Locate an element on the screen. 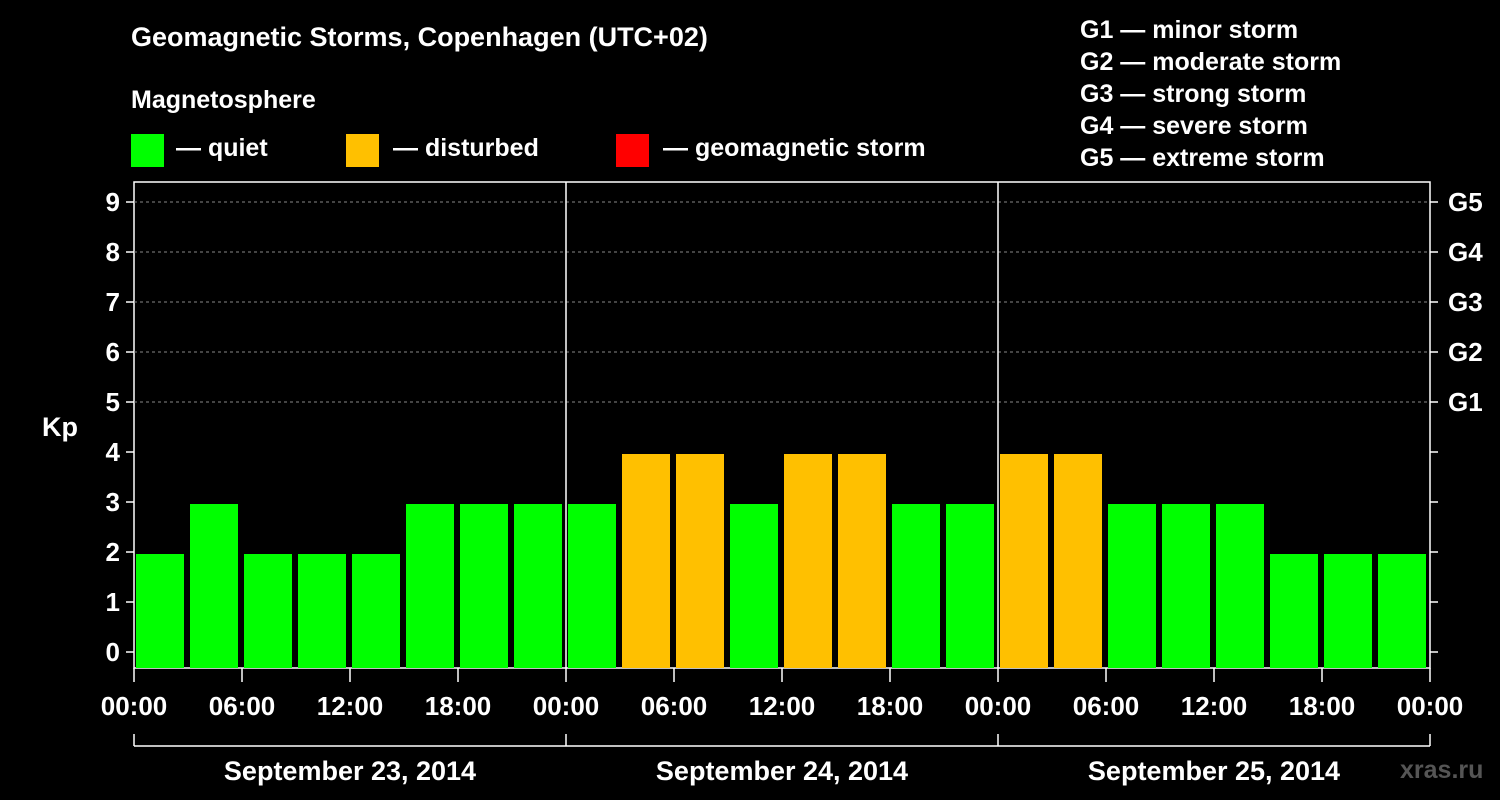  y-tick-label: 7 is located at coordinates (113, 302).